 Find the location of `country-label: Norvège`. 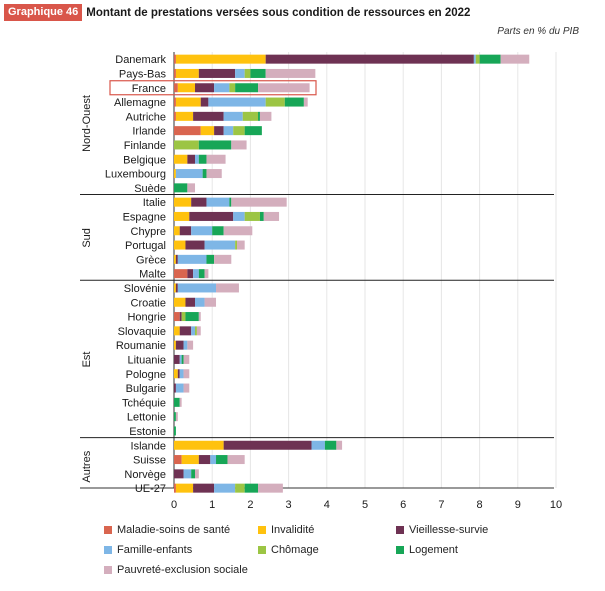

country-label: Norvège is located at coordinates (145, 475).